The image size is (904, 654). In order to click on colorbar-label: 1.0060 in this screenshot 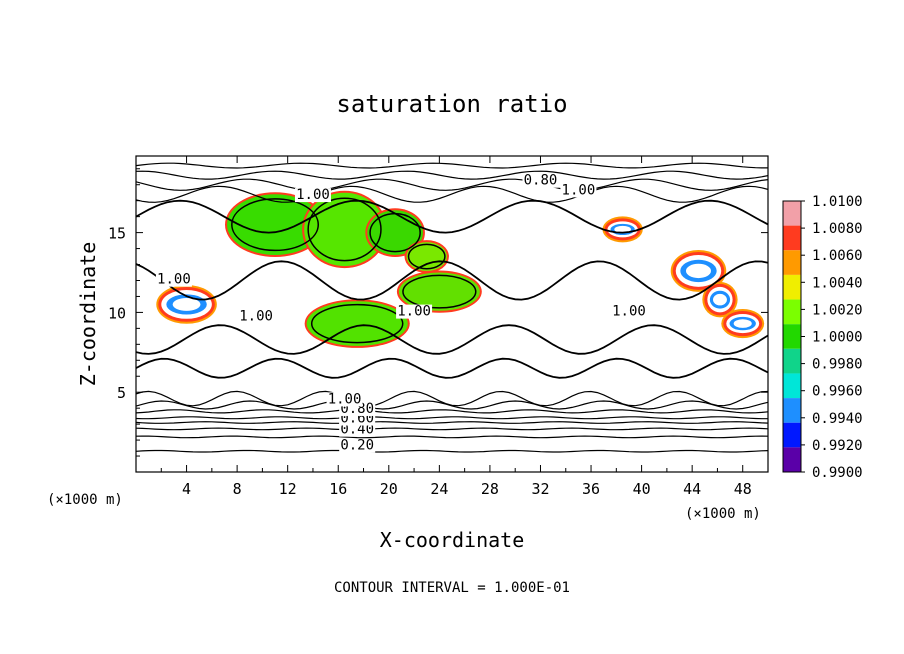, I will do `click(837, 256)`.